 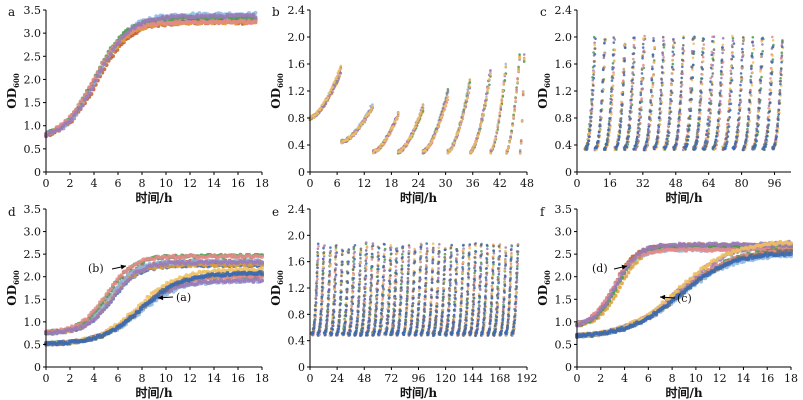 I want to click on y-tick-label: 0, so click(x=301, y=172).